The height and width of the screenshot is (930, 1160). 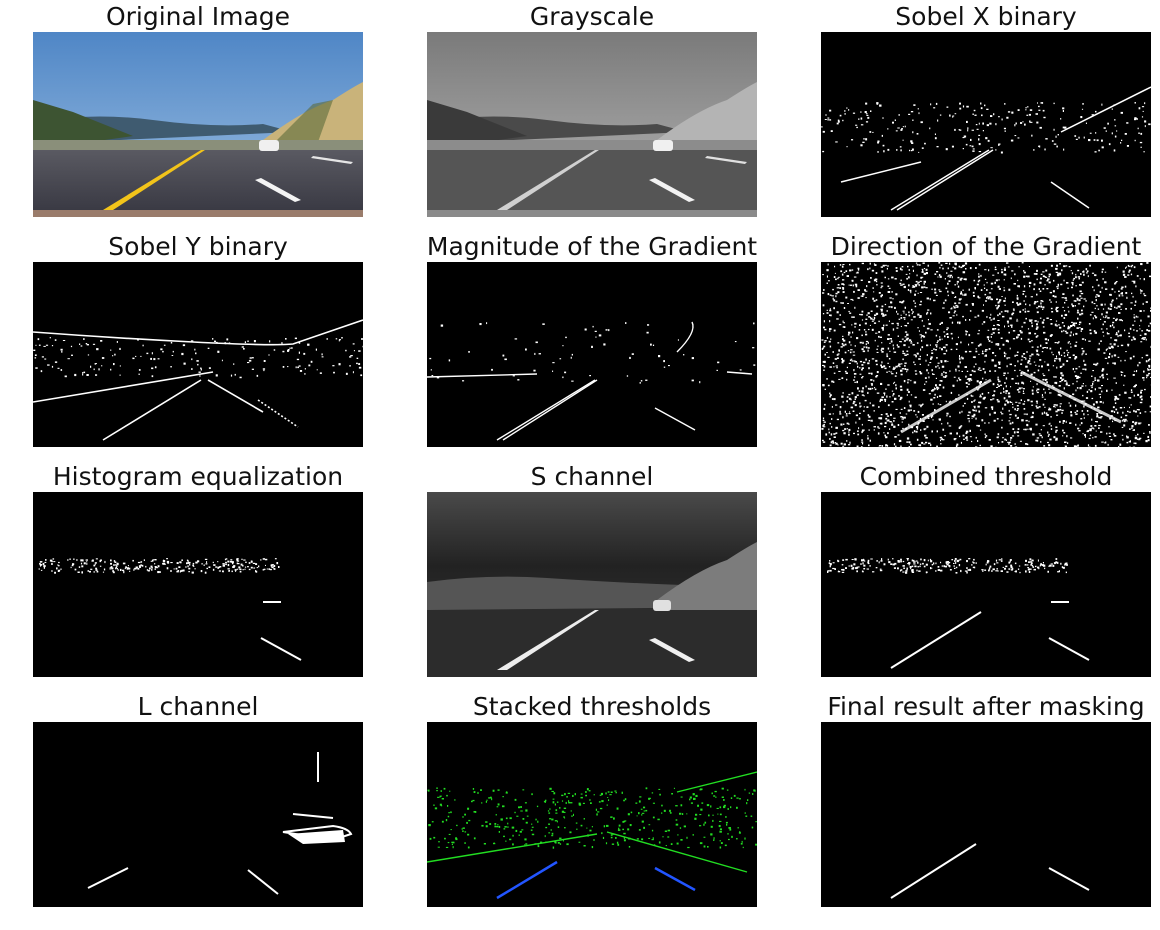 I want to click on l-channel-image, so click(x=198, y=814).